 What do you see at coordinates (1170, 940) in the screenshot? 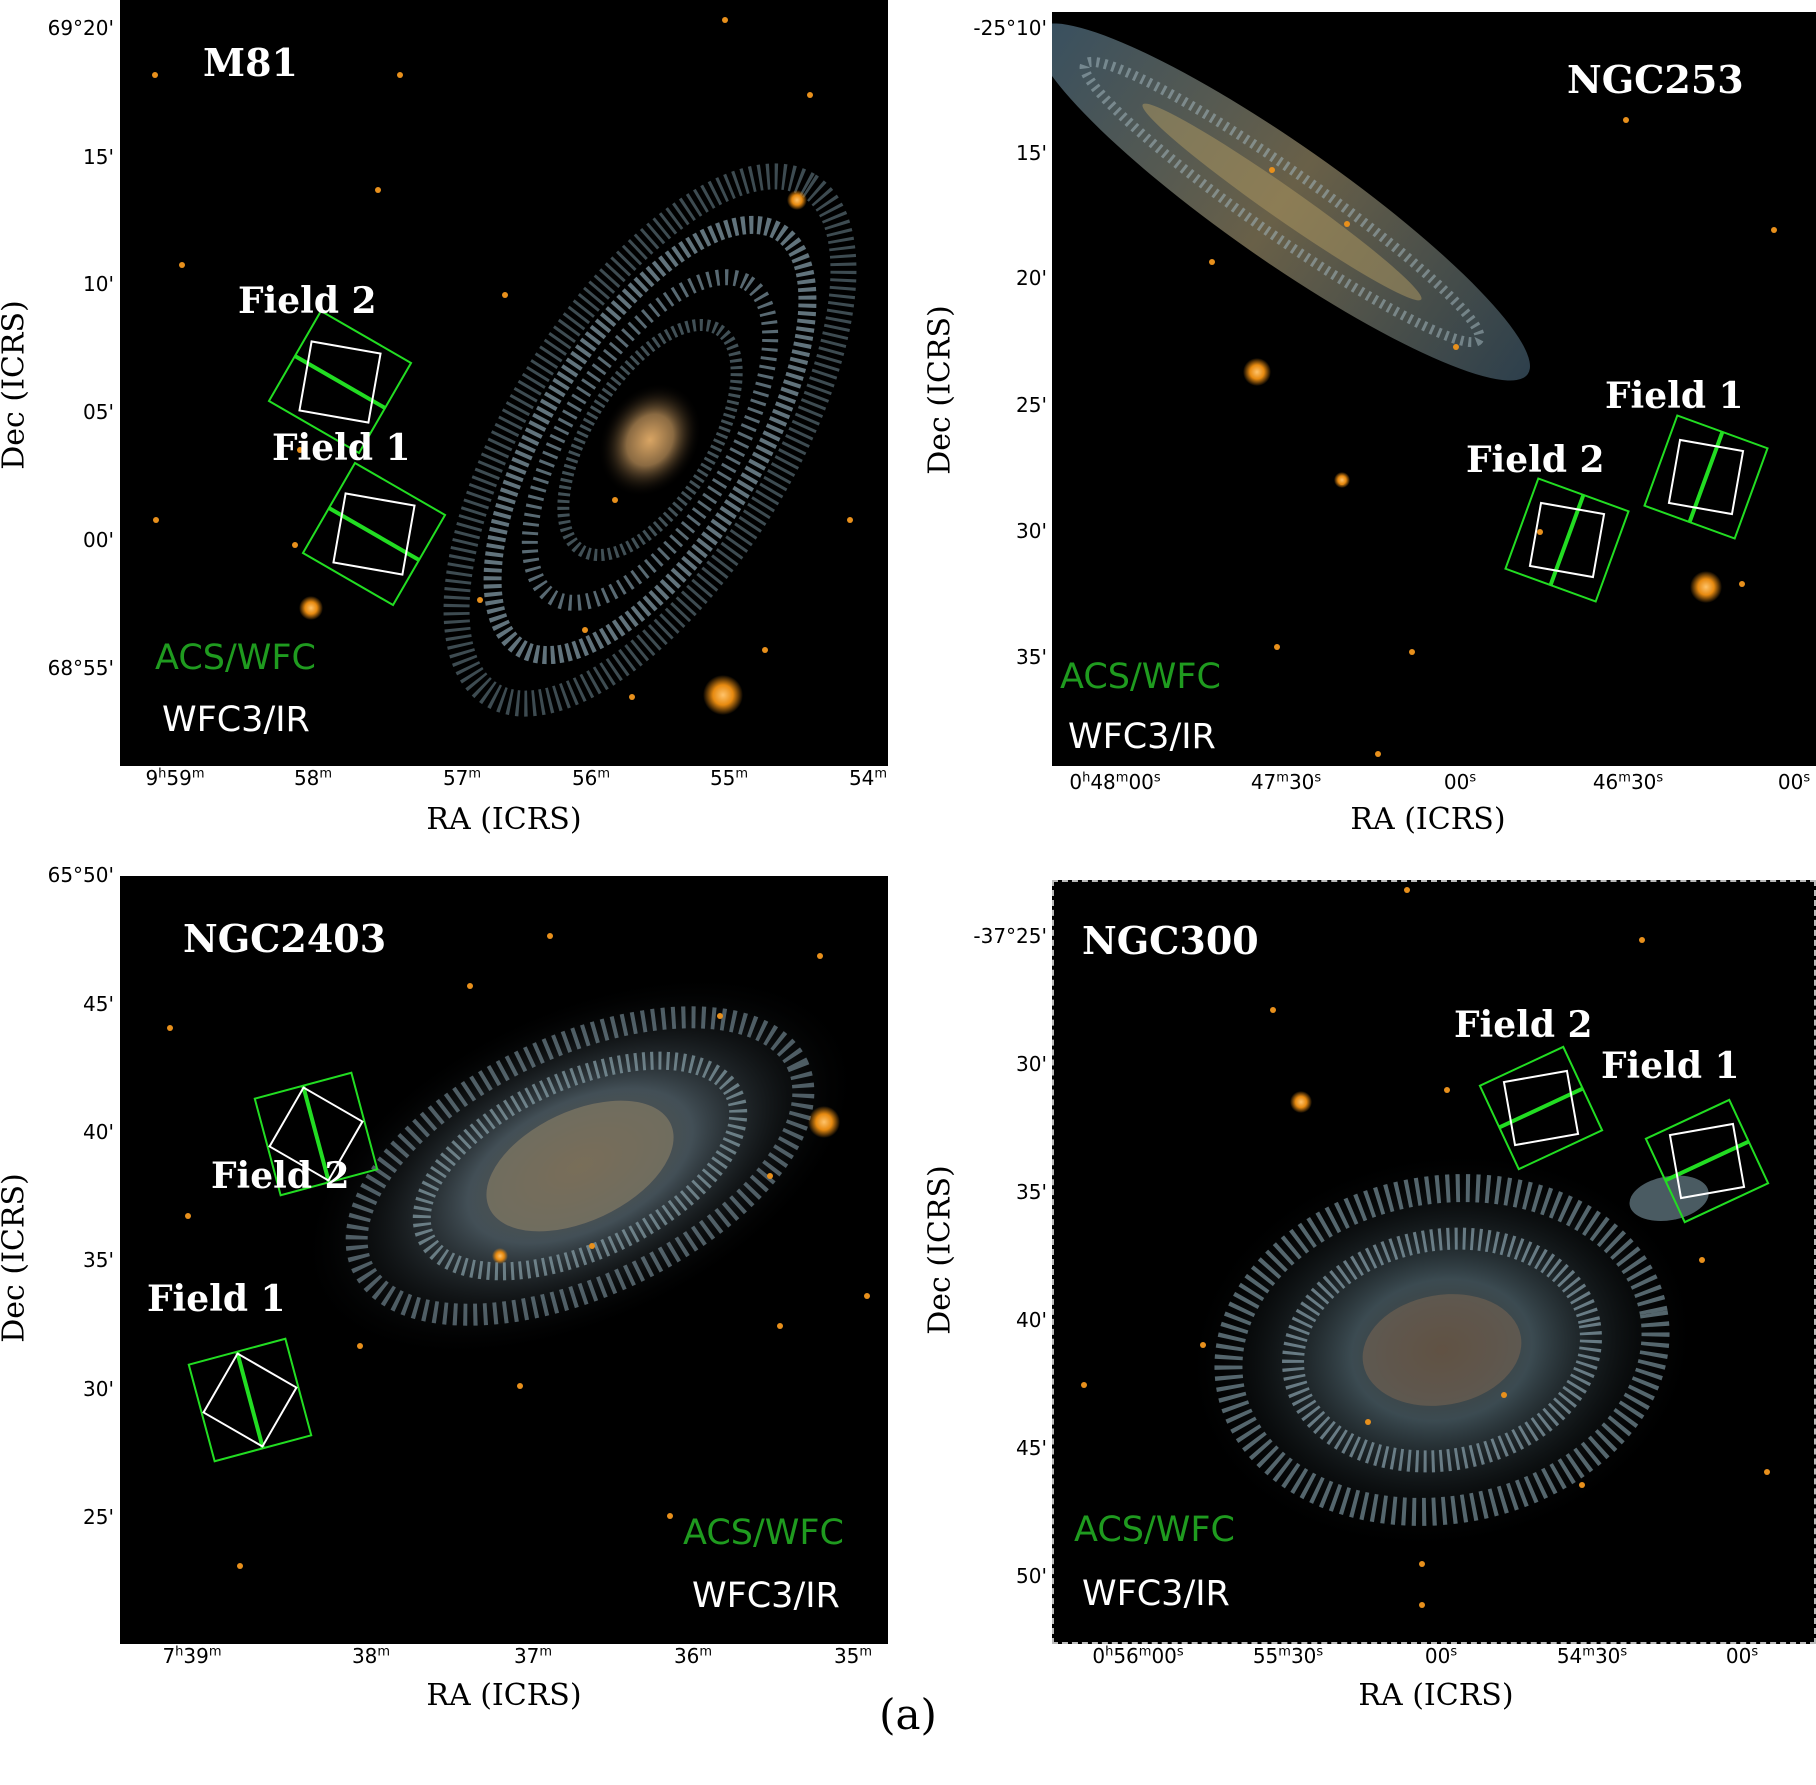
I see `galaxy-name: NGC300` at bounding box center [1170, 940].